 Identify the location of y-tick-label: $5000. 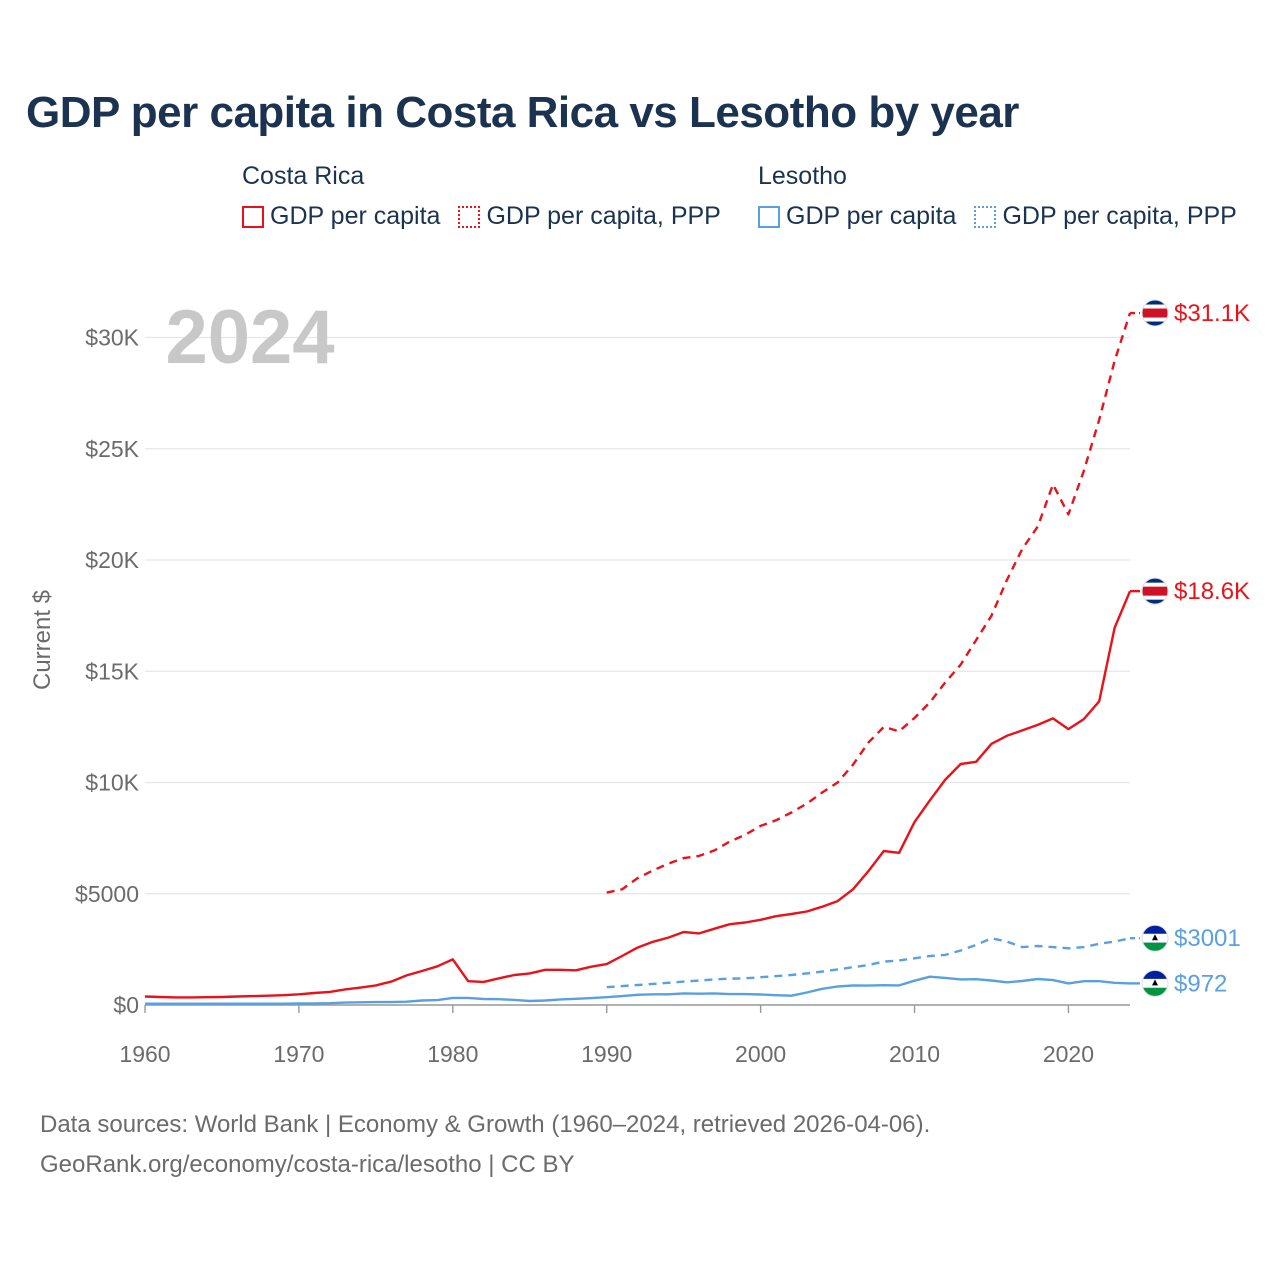
(107, 894).